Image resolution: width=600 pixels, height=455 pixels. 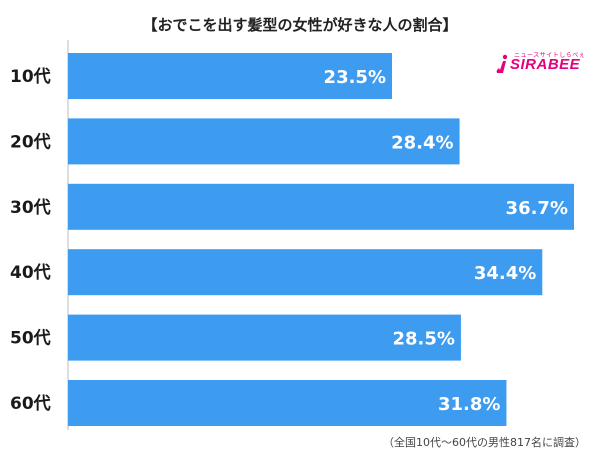 What do you see at coordinates (502, 63) in the screenshot?
I see `logo-i-icon` at bounding box center [502, 63].